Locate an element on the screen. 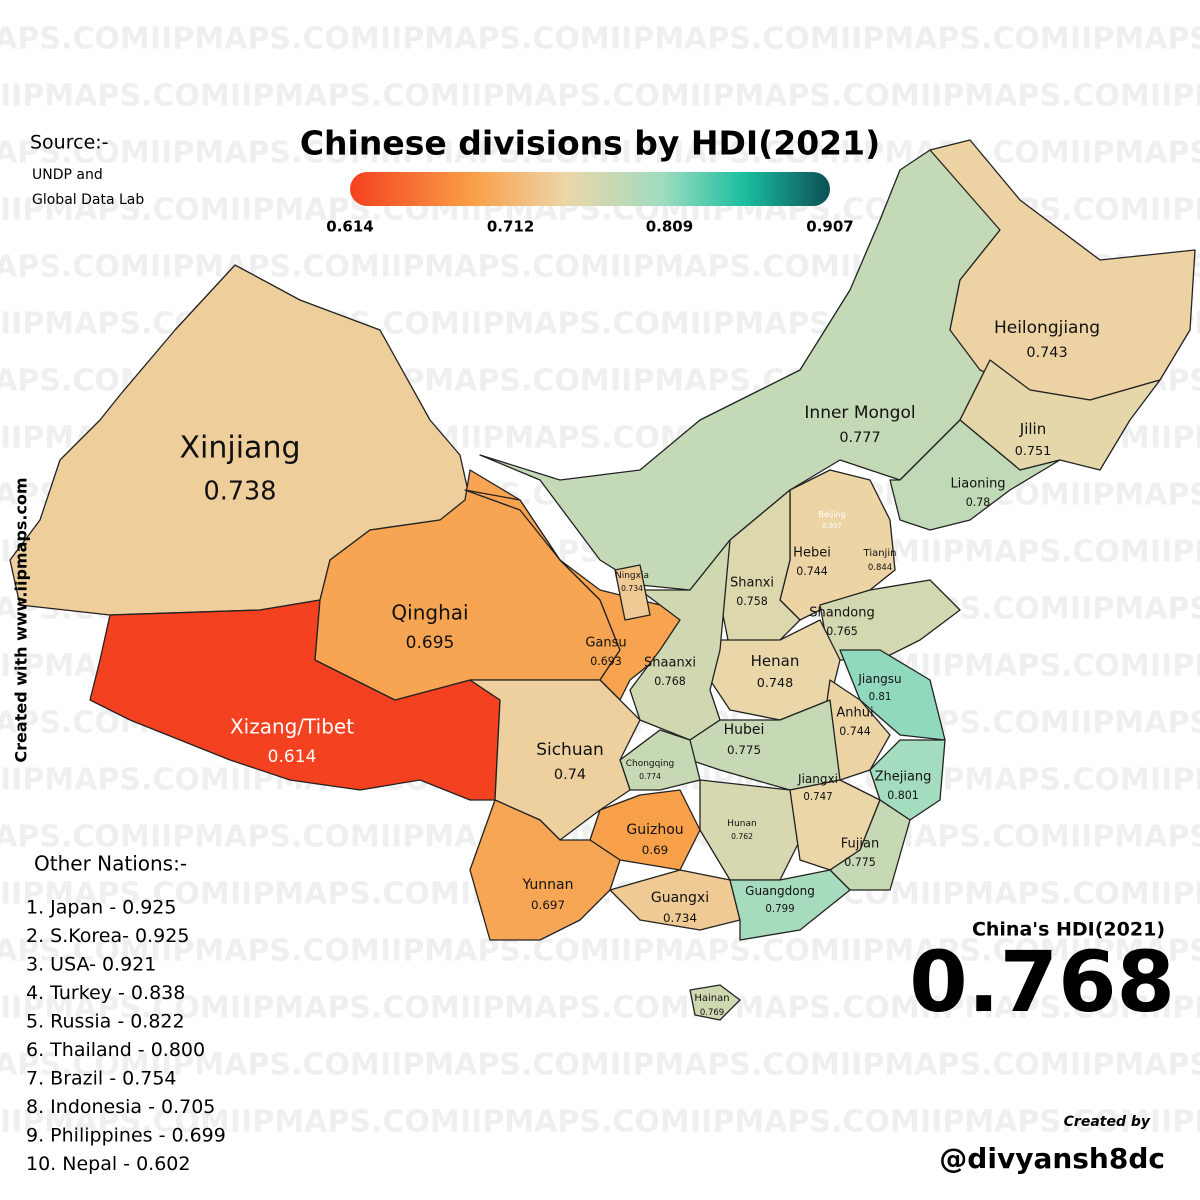  region-name: Shanxi is located at coordinates (752, 582).